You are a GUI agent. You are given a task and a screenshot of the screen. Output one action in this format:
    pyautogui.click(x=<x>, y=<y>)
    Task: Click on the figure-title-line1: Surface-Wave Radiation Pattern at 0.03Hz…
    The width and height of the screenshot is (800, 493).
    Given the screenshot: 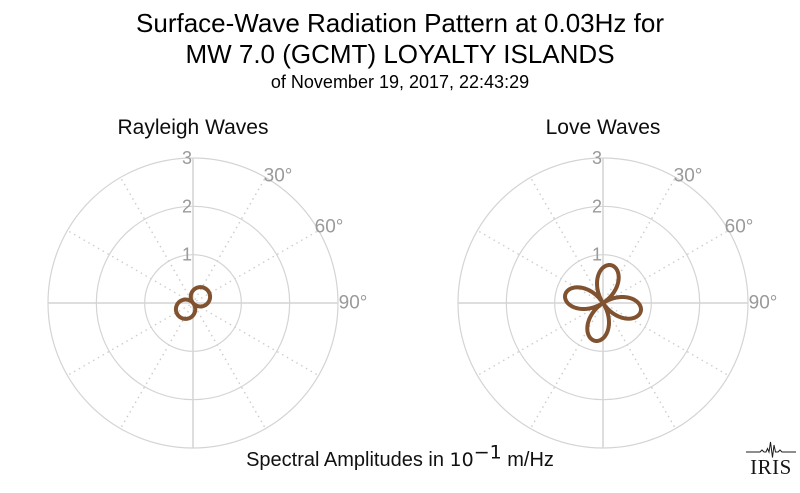 What is the action you would take?
    pyautogui.click(x=400, y=23)
    